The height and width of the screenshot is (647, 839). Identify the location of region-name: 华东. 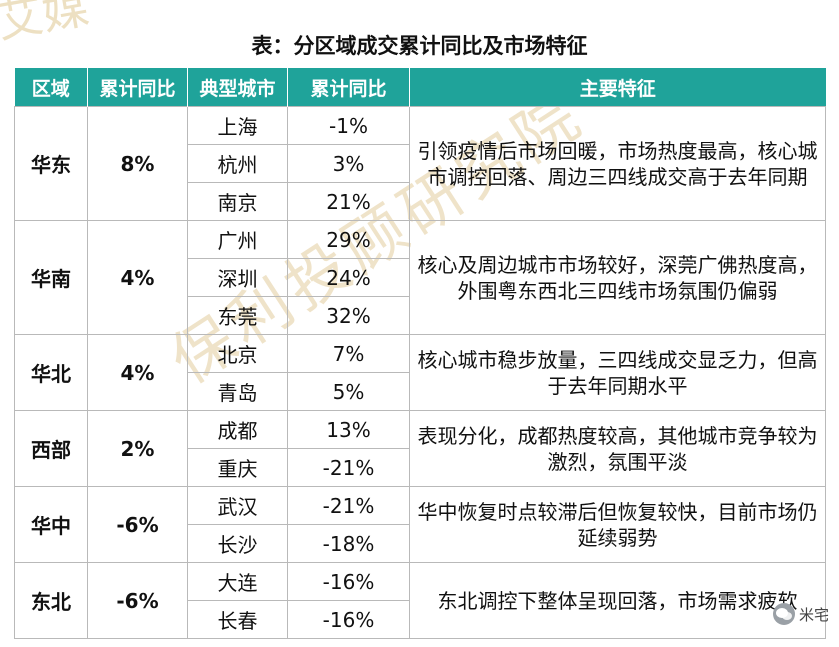
(51, 163).